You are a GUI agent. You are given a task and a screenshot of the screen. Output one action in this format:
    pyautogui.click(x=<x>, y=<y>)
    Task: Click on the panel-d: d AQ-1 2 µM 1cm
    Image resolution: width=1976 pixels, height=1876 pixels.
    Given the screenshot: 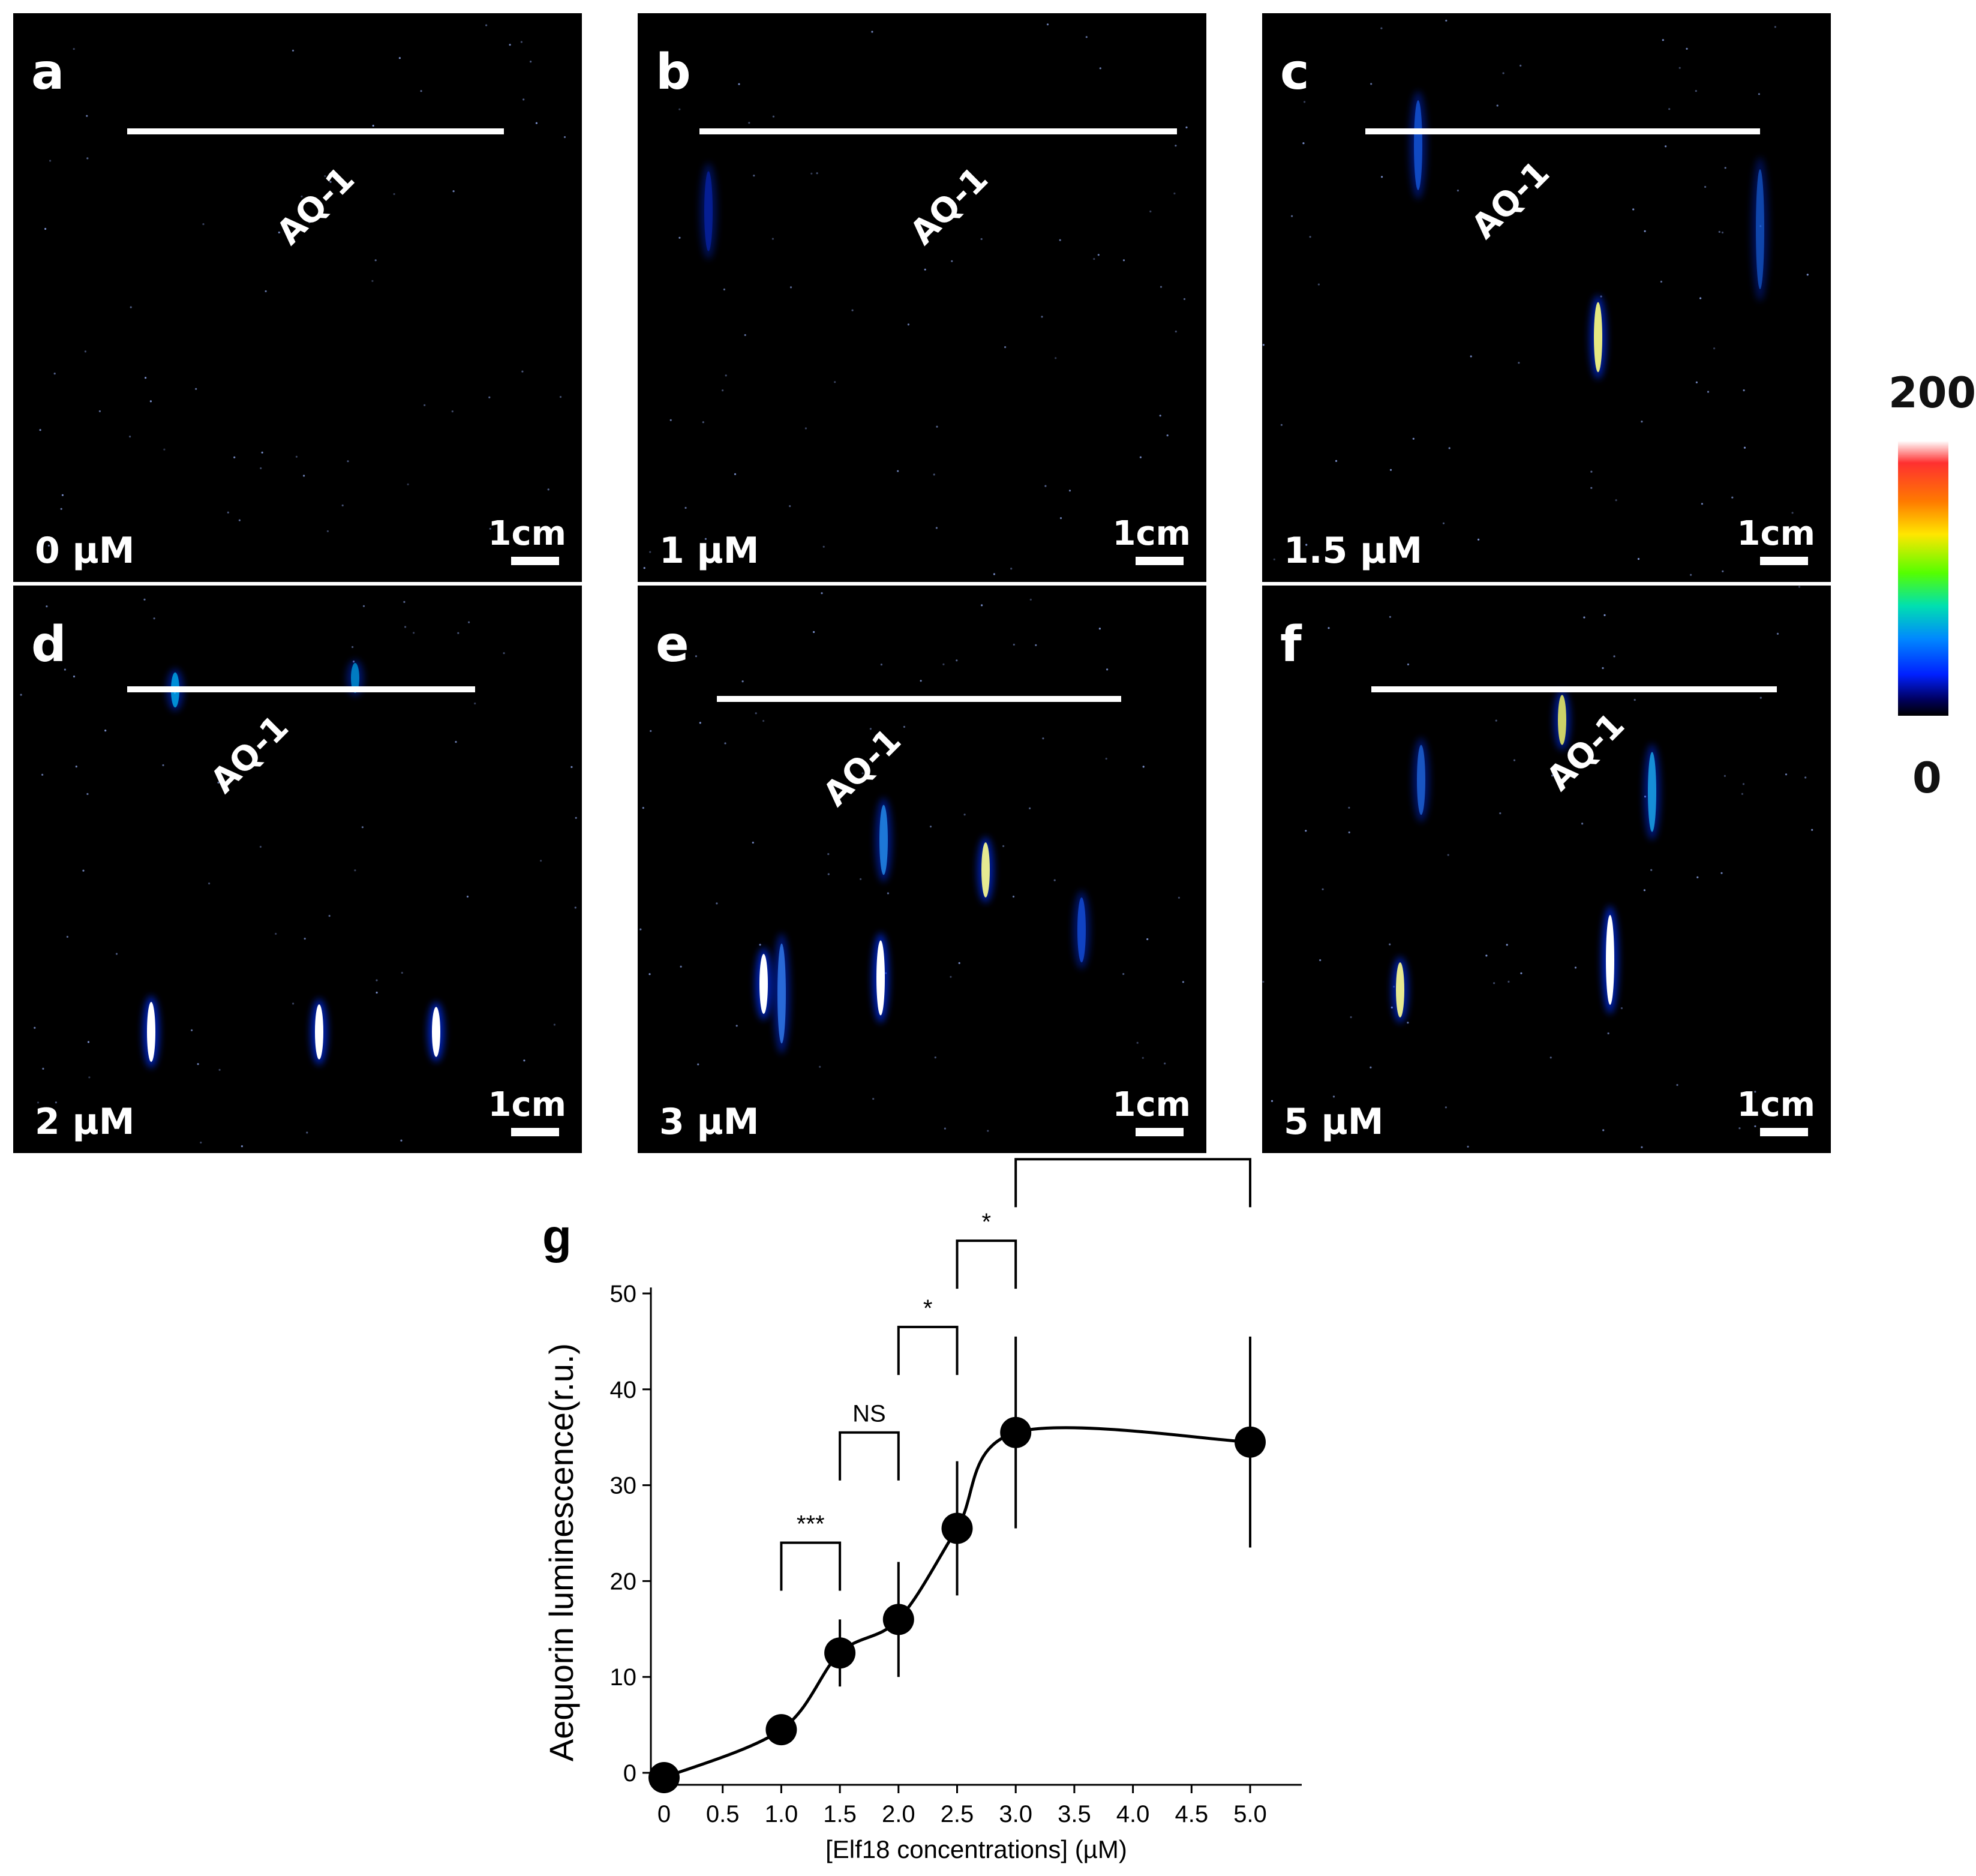 What is the action you would take?
    pyautogui.click(x=297, y=869)
    